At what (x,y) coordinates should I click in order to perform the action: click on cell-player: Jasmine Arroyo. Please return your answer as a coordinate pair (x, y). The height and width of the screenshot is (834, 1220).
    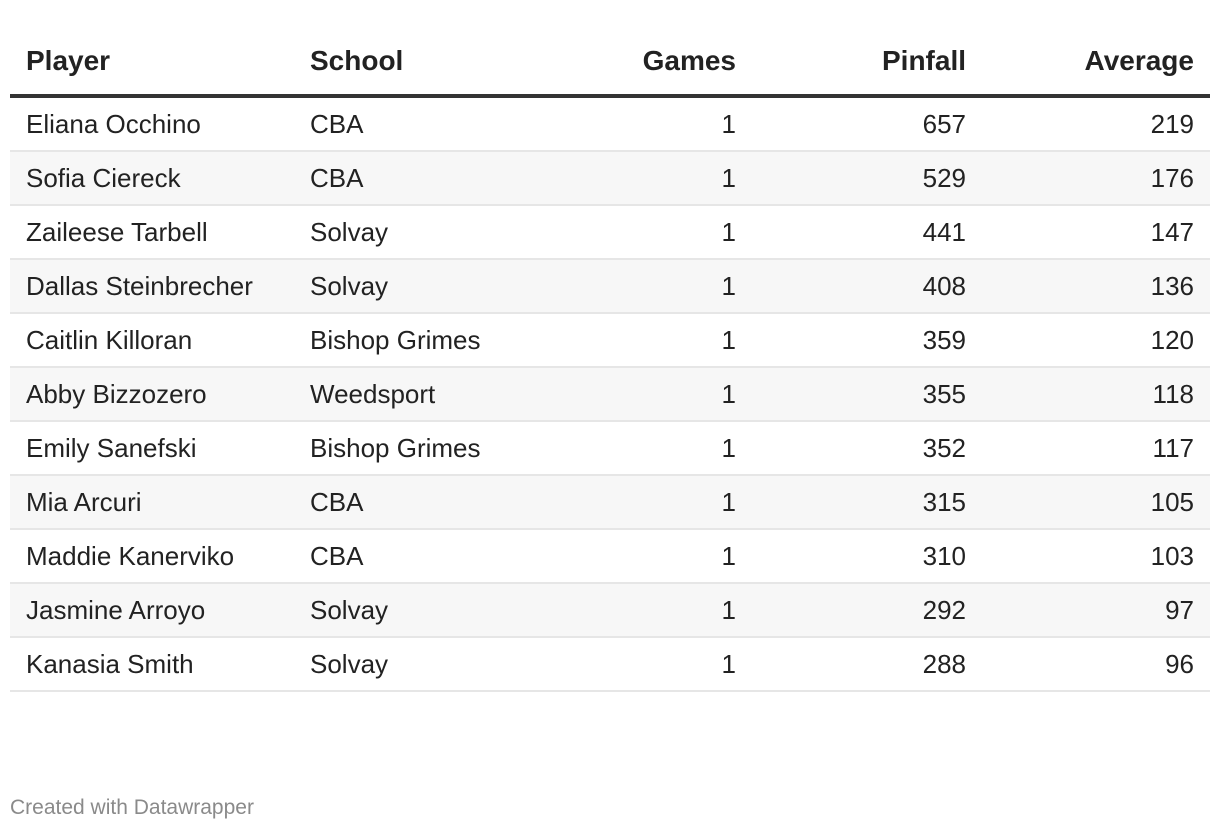
    Looking at the image, I should click on (152, 610).